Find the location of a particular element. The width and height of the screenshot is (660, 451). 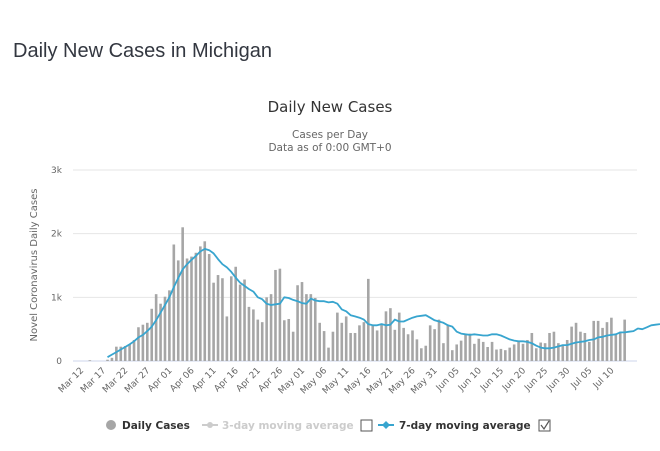

legend-item-3-day: 3-day moving average is located at coordinates (278, 426).